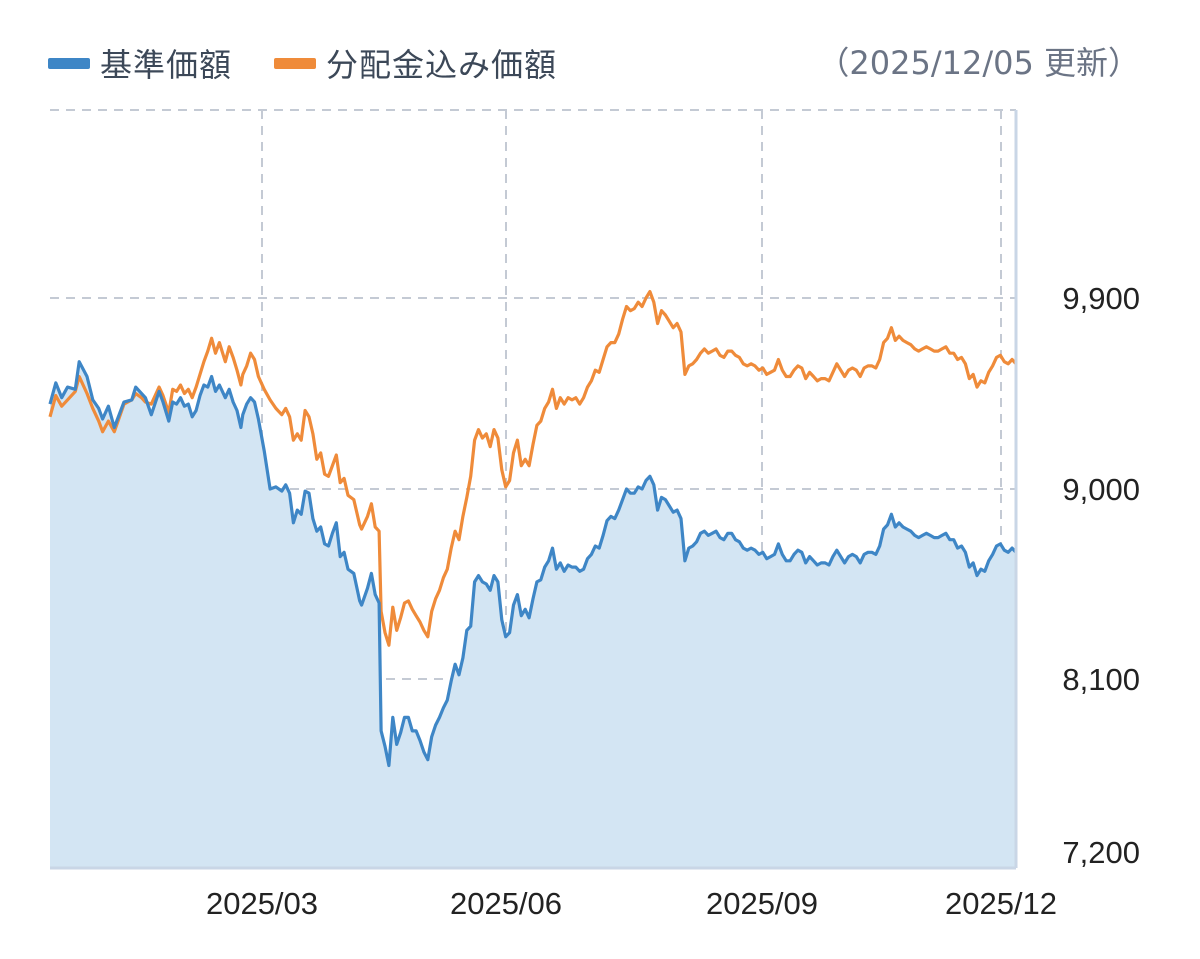  What do you see at coordinates (1101, 852) in the screenshot?
I see `y-tick-label: 7,200` at bounding box center [1101, 852].